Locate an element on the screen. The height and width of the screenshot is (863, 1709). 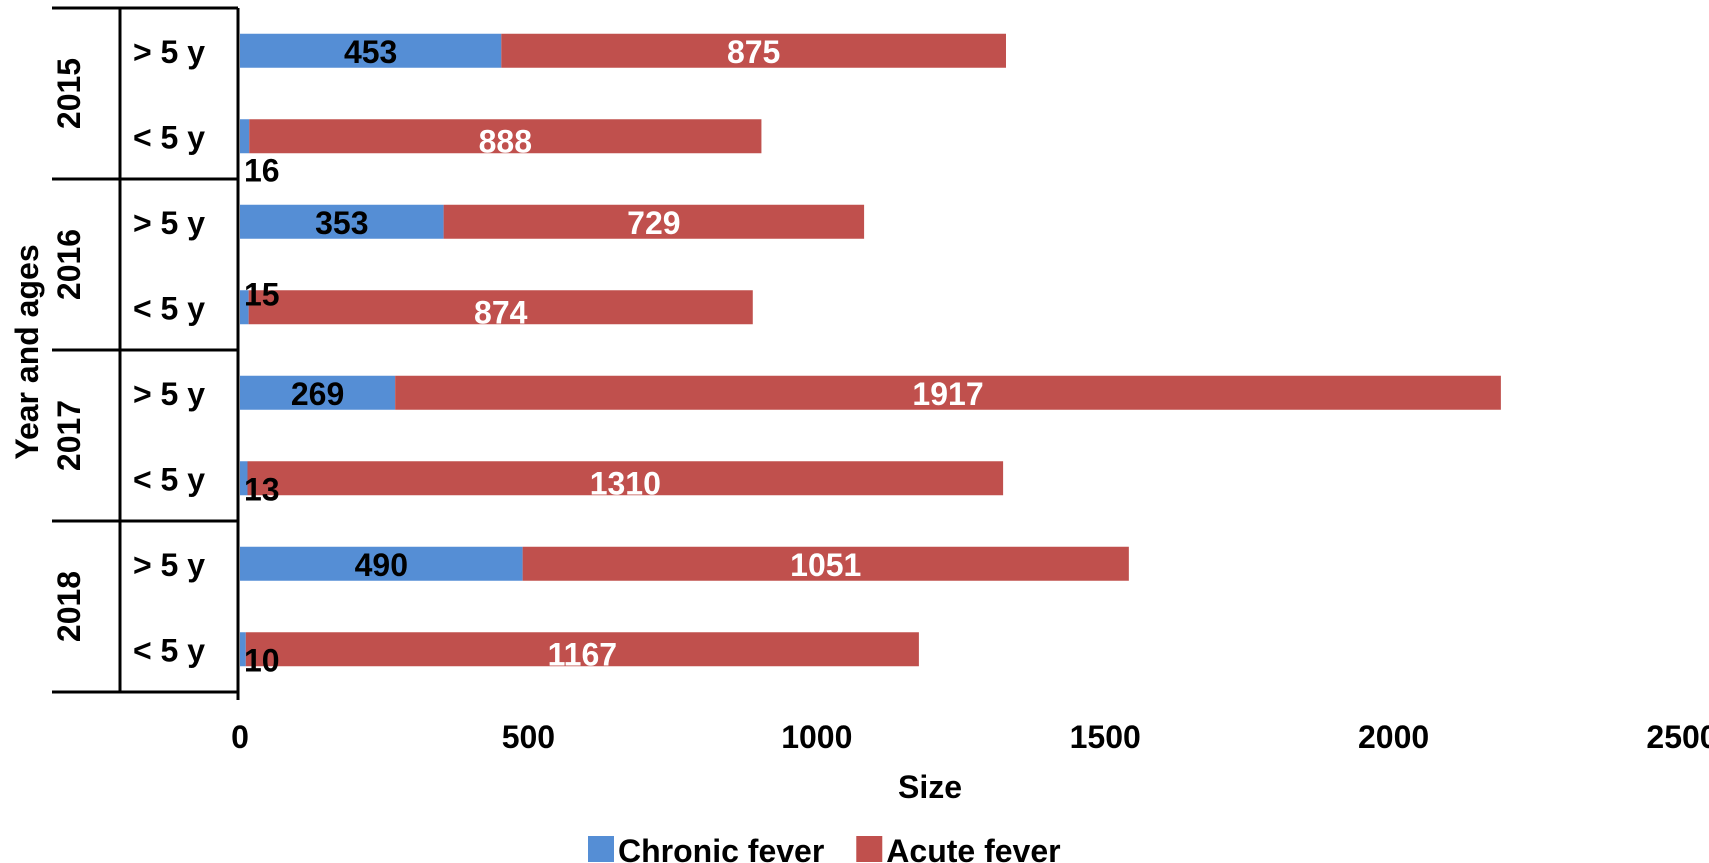
data-label-chronic-fever: 16 is located at coordinates (262, 170).